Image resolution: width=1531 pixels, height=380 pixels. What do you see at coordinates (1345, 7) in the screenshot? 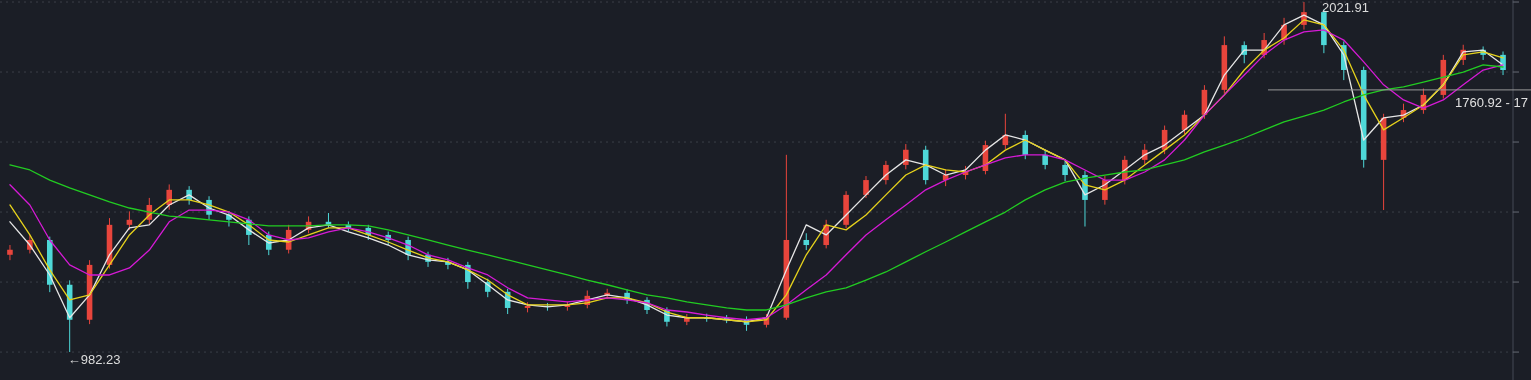
I see `annotation: 2021.91` at bounding box center [1345, 7].